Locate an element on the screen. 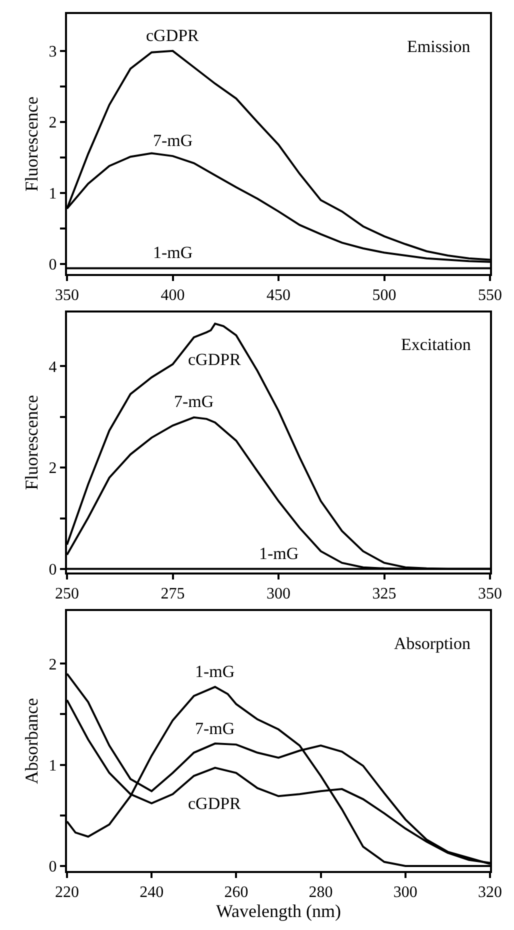  x-tick-label: 320 is located at coordinates (490, 893).